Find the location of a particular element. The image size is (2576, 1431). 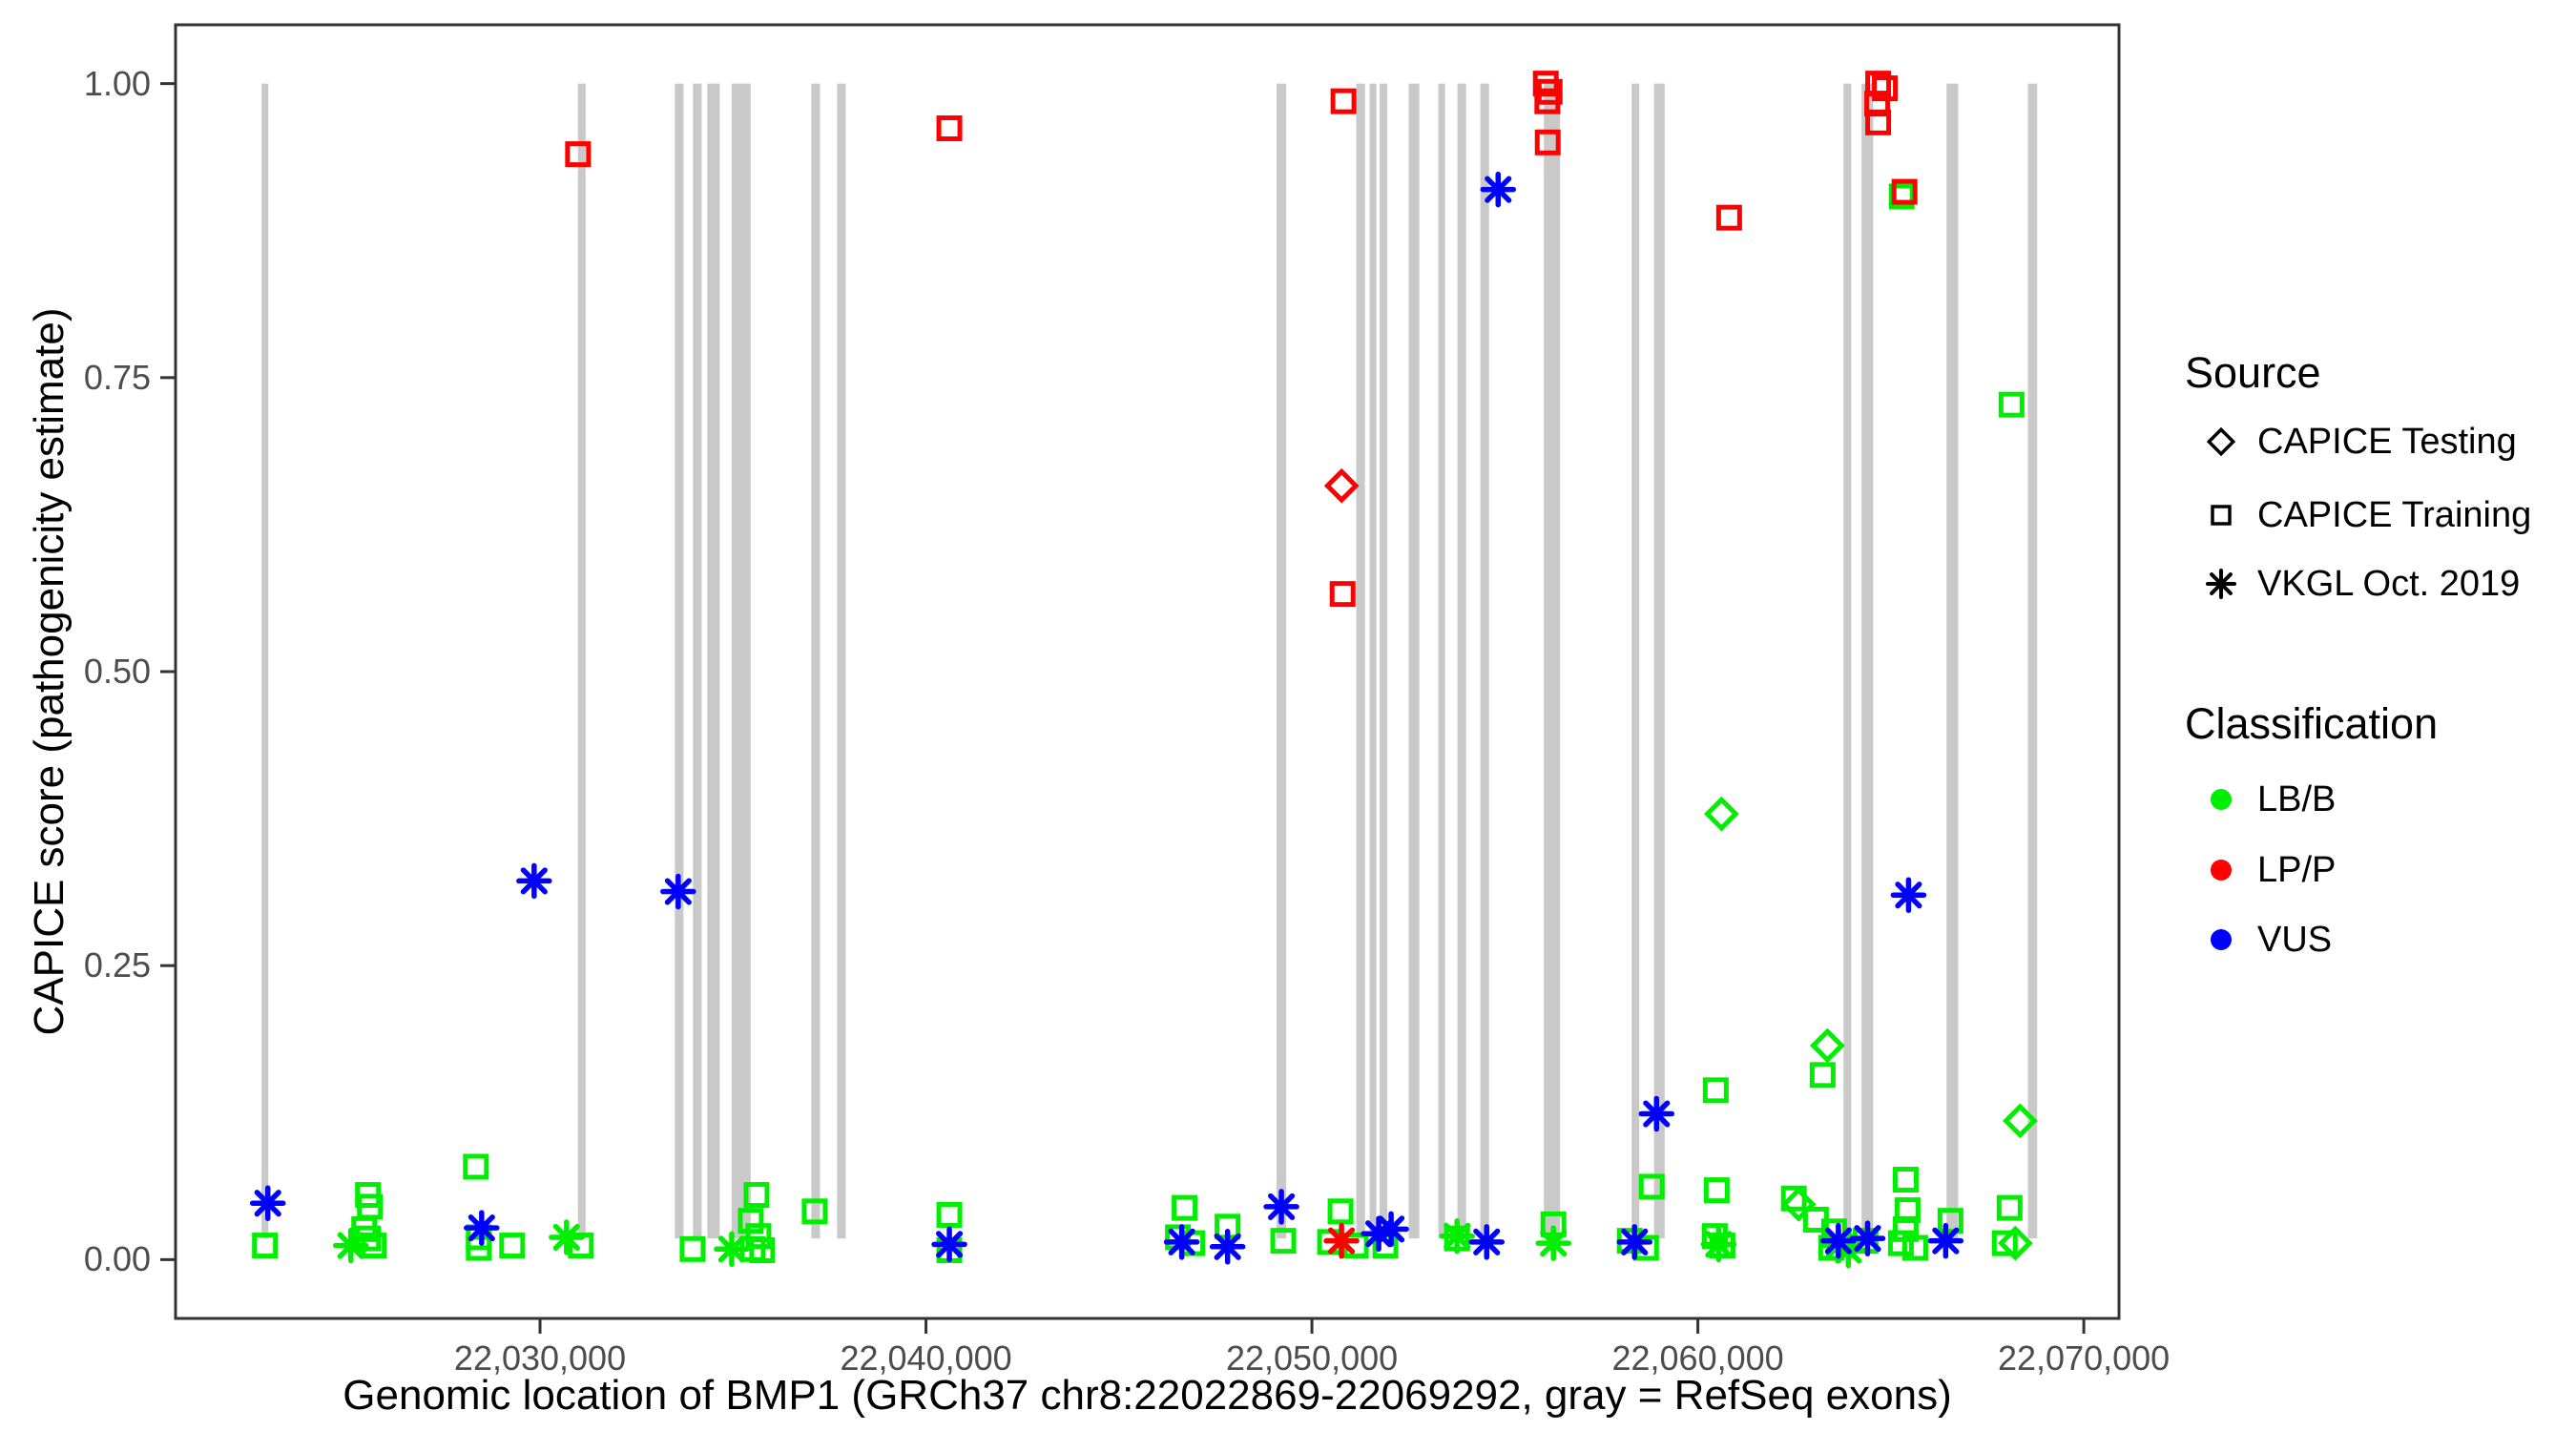

legend-label: LB/B is located at coordinates (2297, 798).